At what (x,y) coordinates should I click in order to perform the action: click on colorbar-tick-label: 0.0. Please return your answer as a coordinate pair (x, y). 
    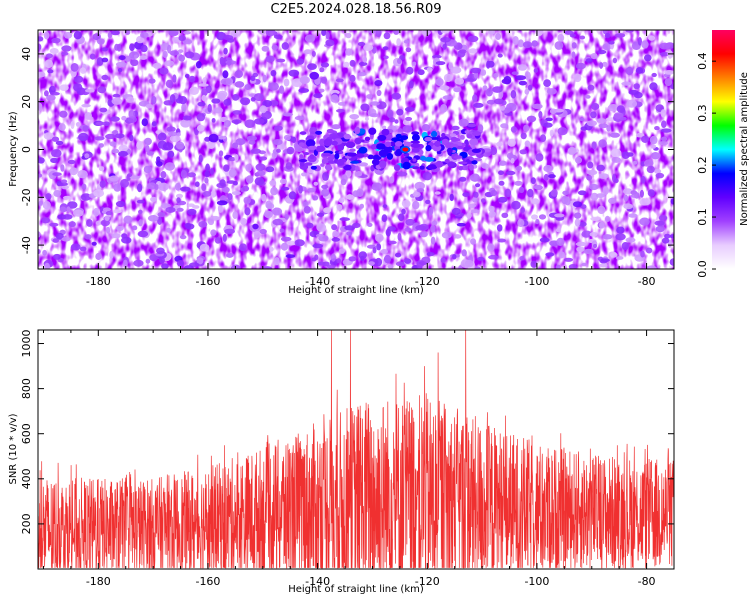
    Looking at the image, I should click on (702, 269).